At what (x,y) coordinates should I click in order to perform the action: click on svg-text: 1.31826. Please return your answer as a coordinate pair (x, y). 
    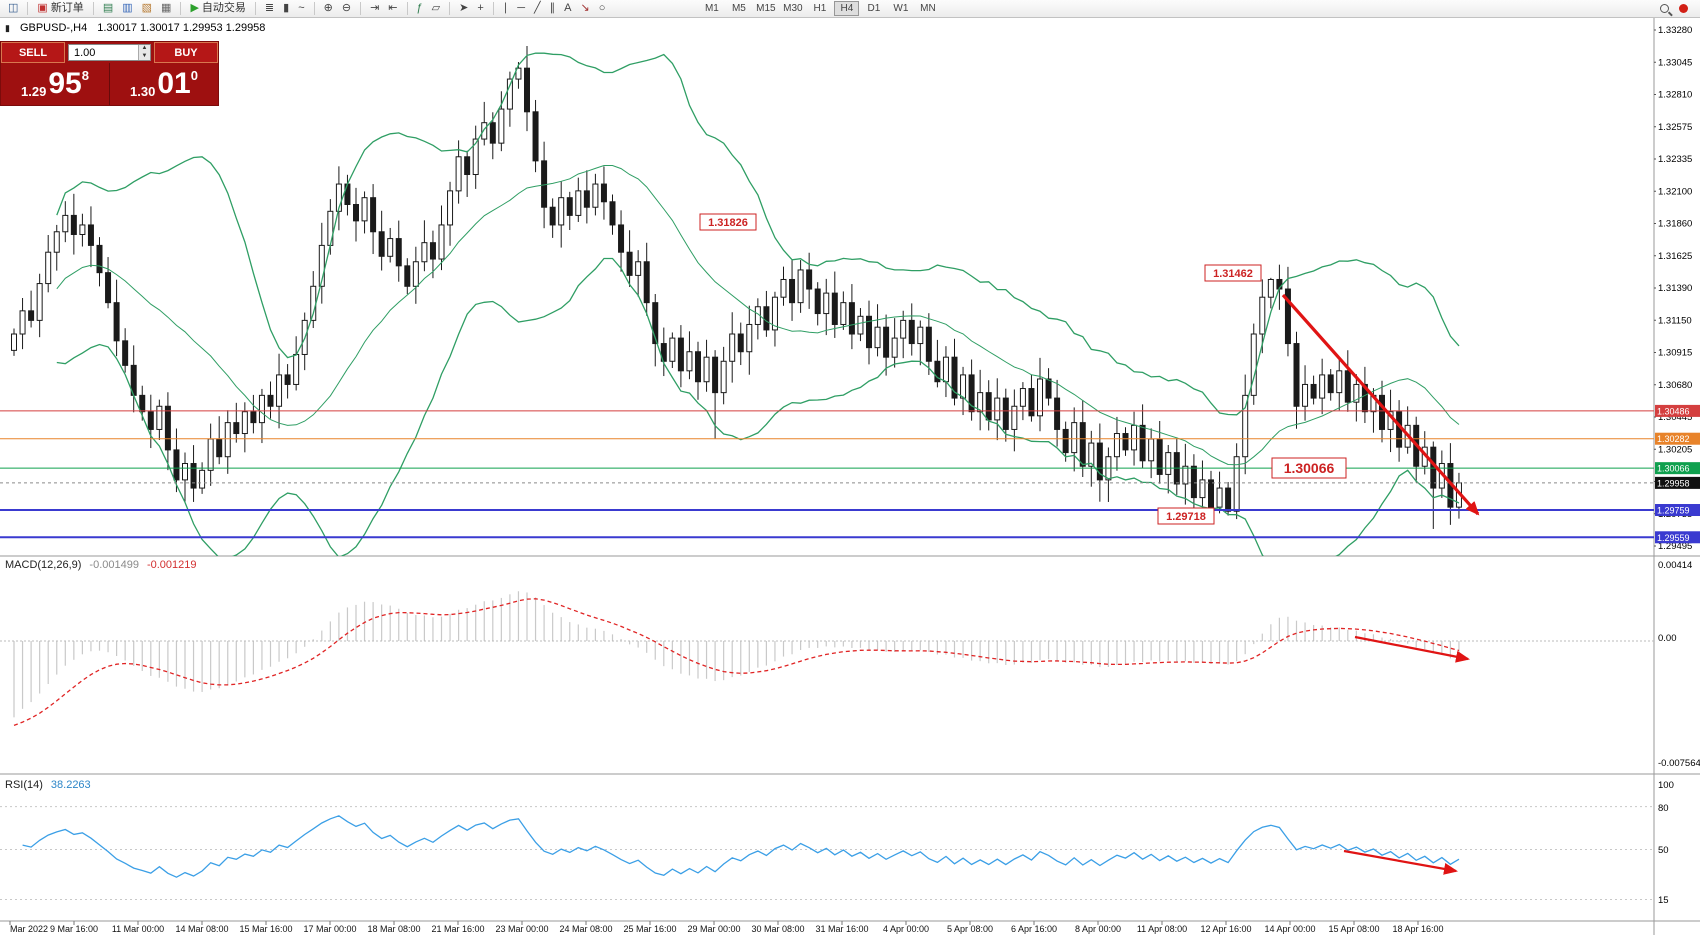
    Looking at the image, I should click on (728, 223).